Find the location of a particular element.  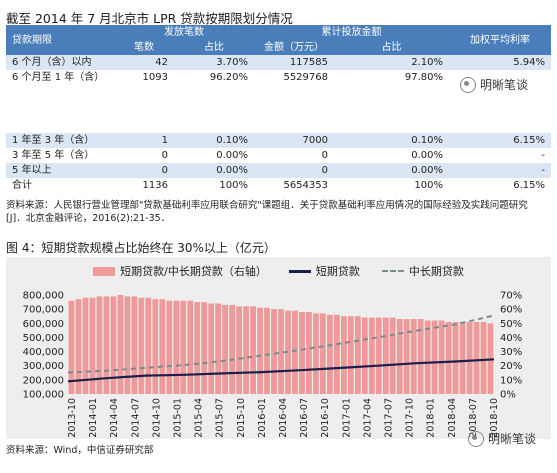

figure-title: 图 4：短期贷款规模占比始终在 30%以上（亿元） is located at coordinates (141, 248).